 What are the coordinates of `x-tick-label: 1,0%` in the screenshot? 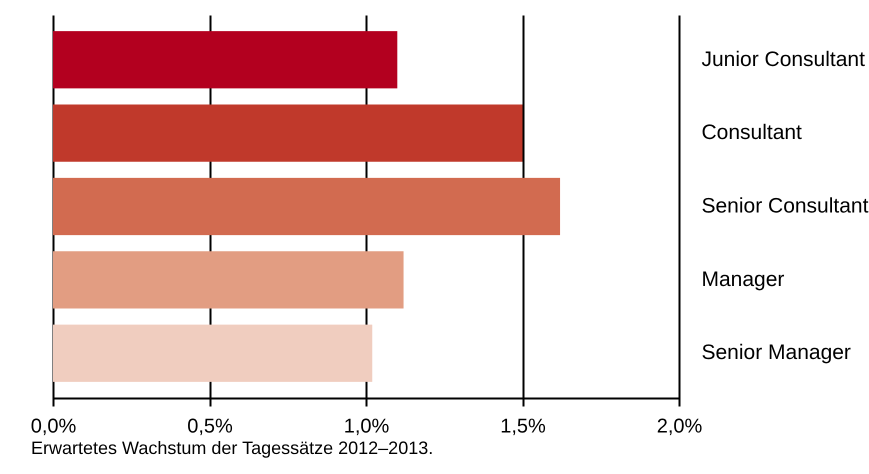 It's located at (367, 427).